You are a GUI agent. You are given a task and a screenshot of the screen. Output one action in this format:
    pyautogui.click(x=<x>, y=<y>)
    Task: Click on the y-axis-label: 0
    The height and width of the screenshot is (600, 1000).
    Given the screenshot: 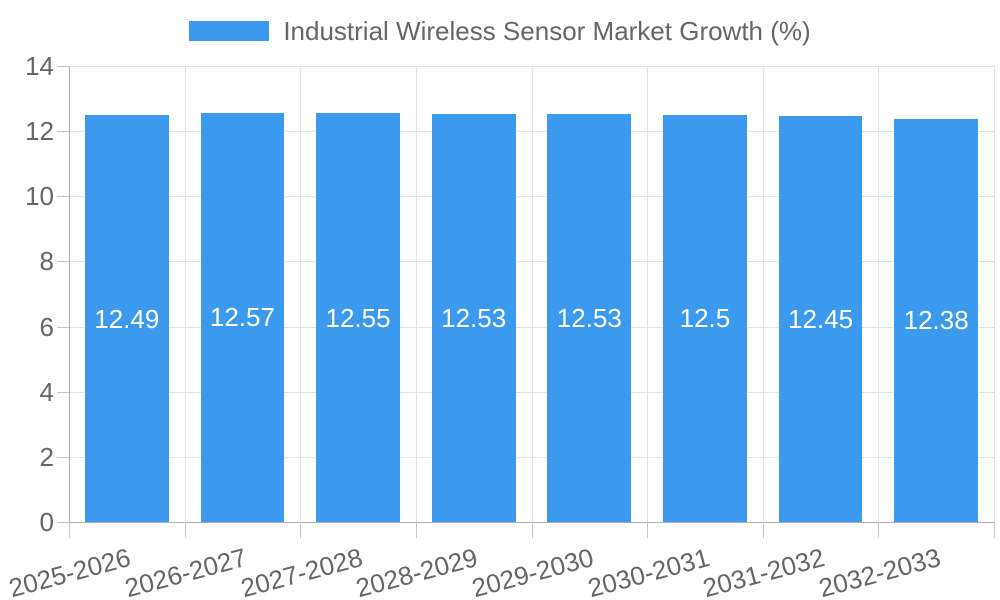 What is the action you would take?
    pyautogui.click(x=46, y=522)
    